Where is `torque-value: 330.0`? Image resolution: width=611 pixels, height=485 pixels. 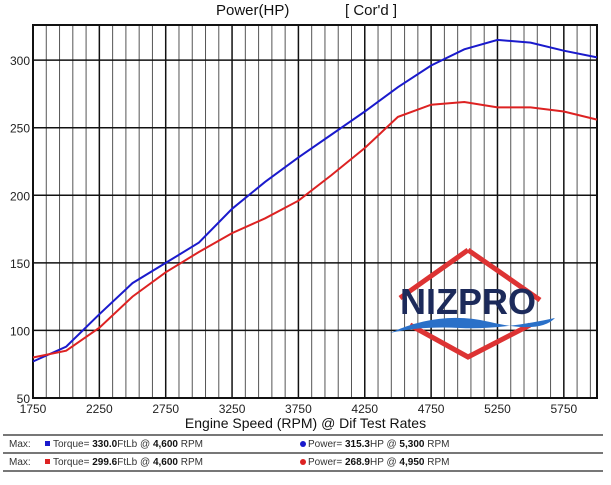
torque-value: 330.0 is located at coordinates (105, 444).